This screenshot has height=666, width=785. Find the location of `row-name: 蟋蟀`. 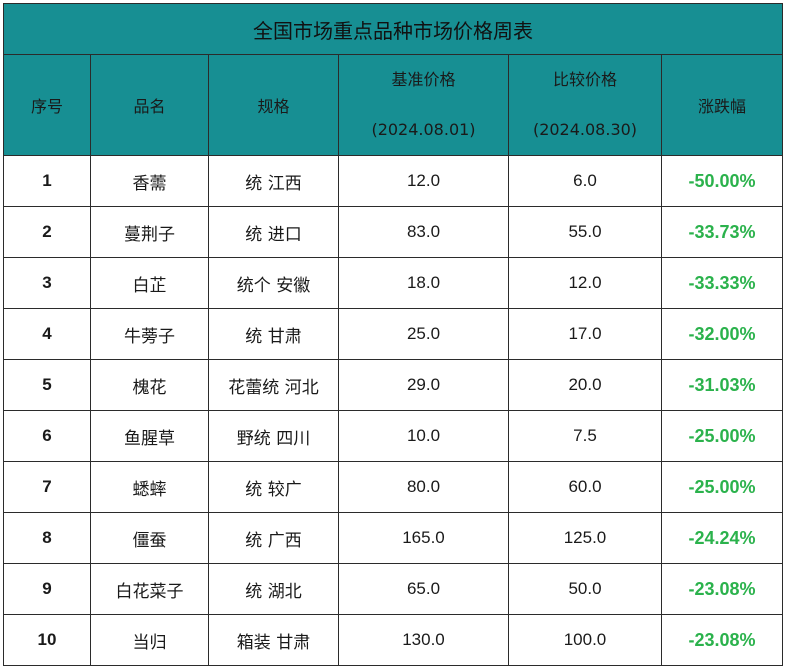

row-name: 蟋蟀 is located at coordinates (149, 487).